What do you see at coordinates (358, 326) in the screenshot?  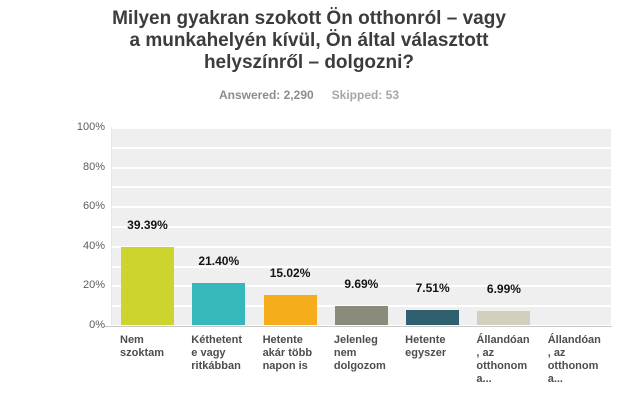 I see `x-axis-line` at bounding box center [358, 326].